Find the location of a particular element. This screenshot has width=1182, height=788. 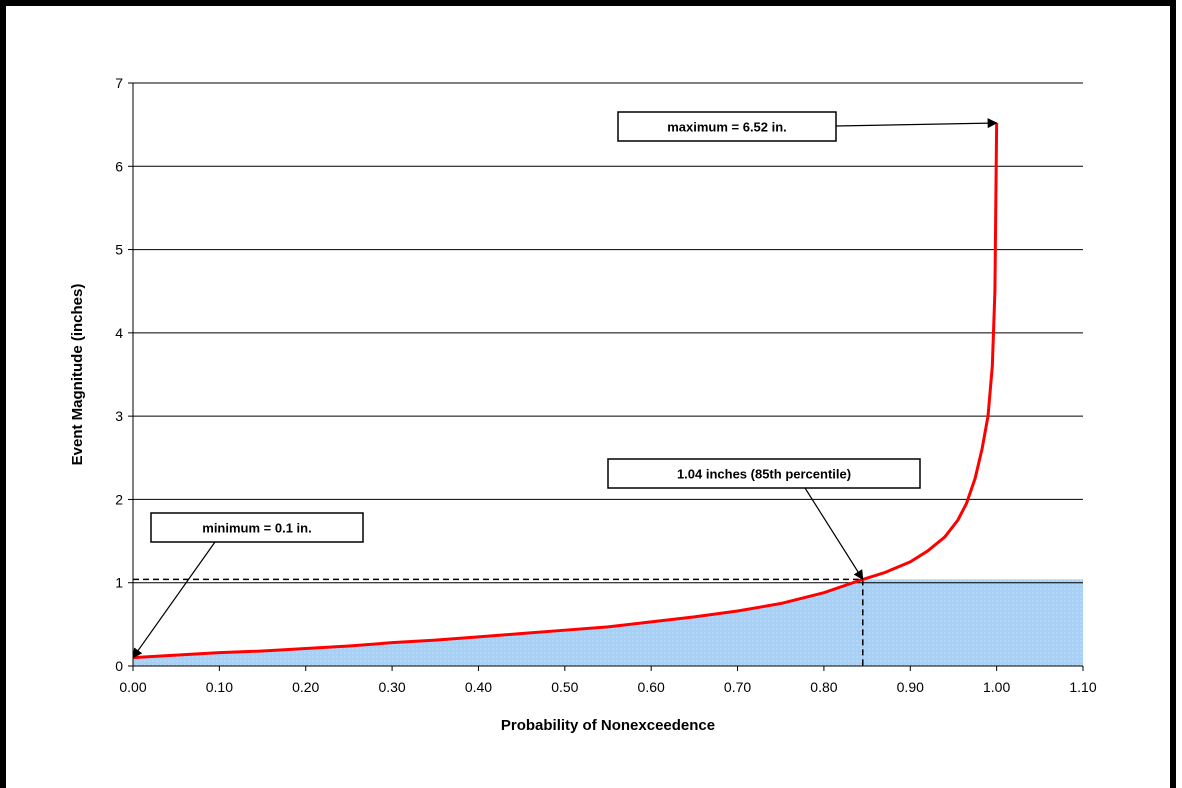

y-tick-label: 2 is located at coordinates (119, 499).